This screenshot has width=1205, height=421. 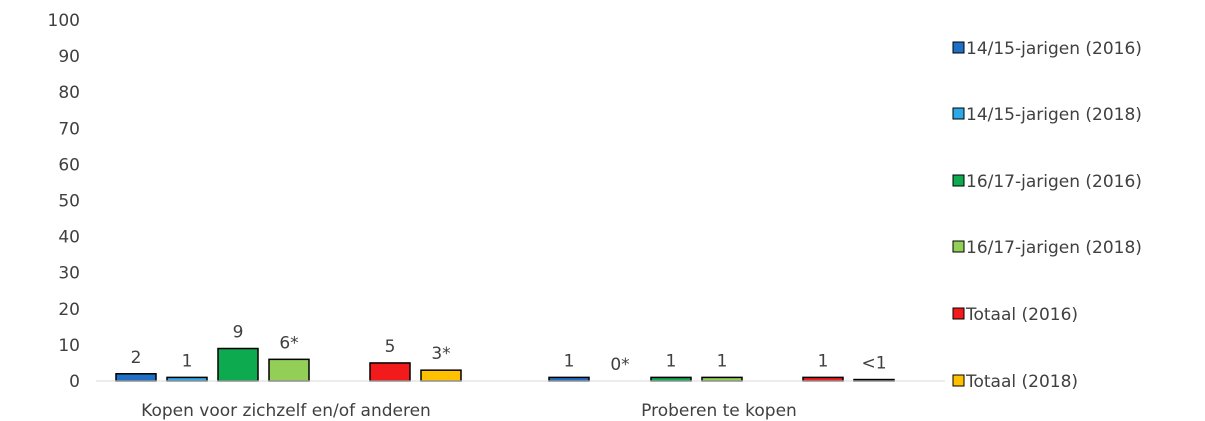 I want to click on legend-item: 16/17-jarigen (2018), so click(x=1047, y=248).